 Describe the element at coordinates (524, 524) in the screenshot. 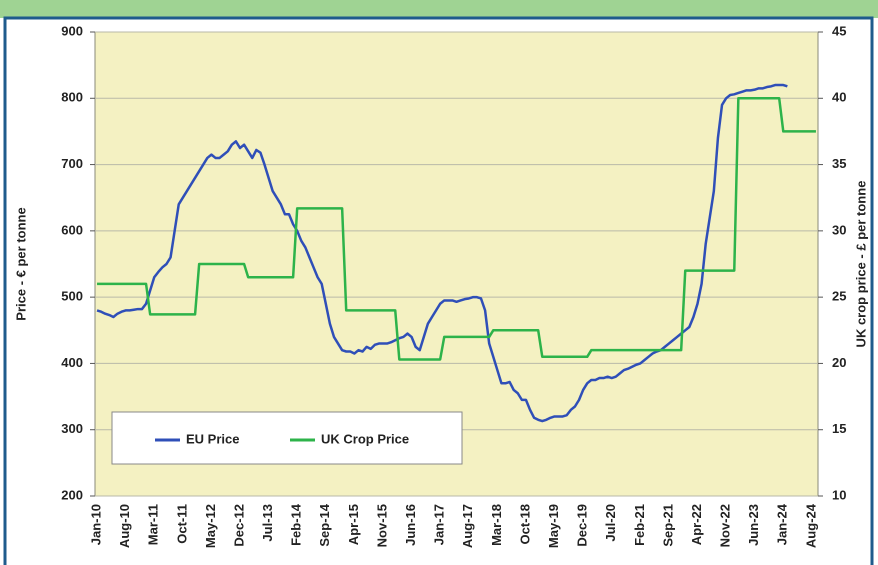

I see `x-tick-label: Oct-18` at that location.